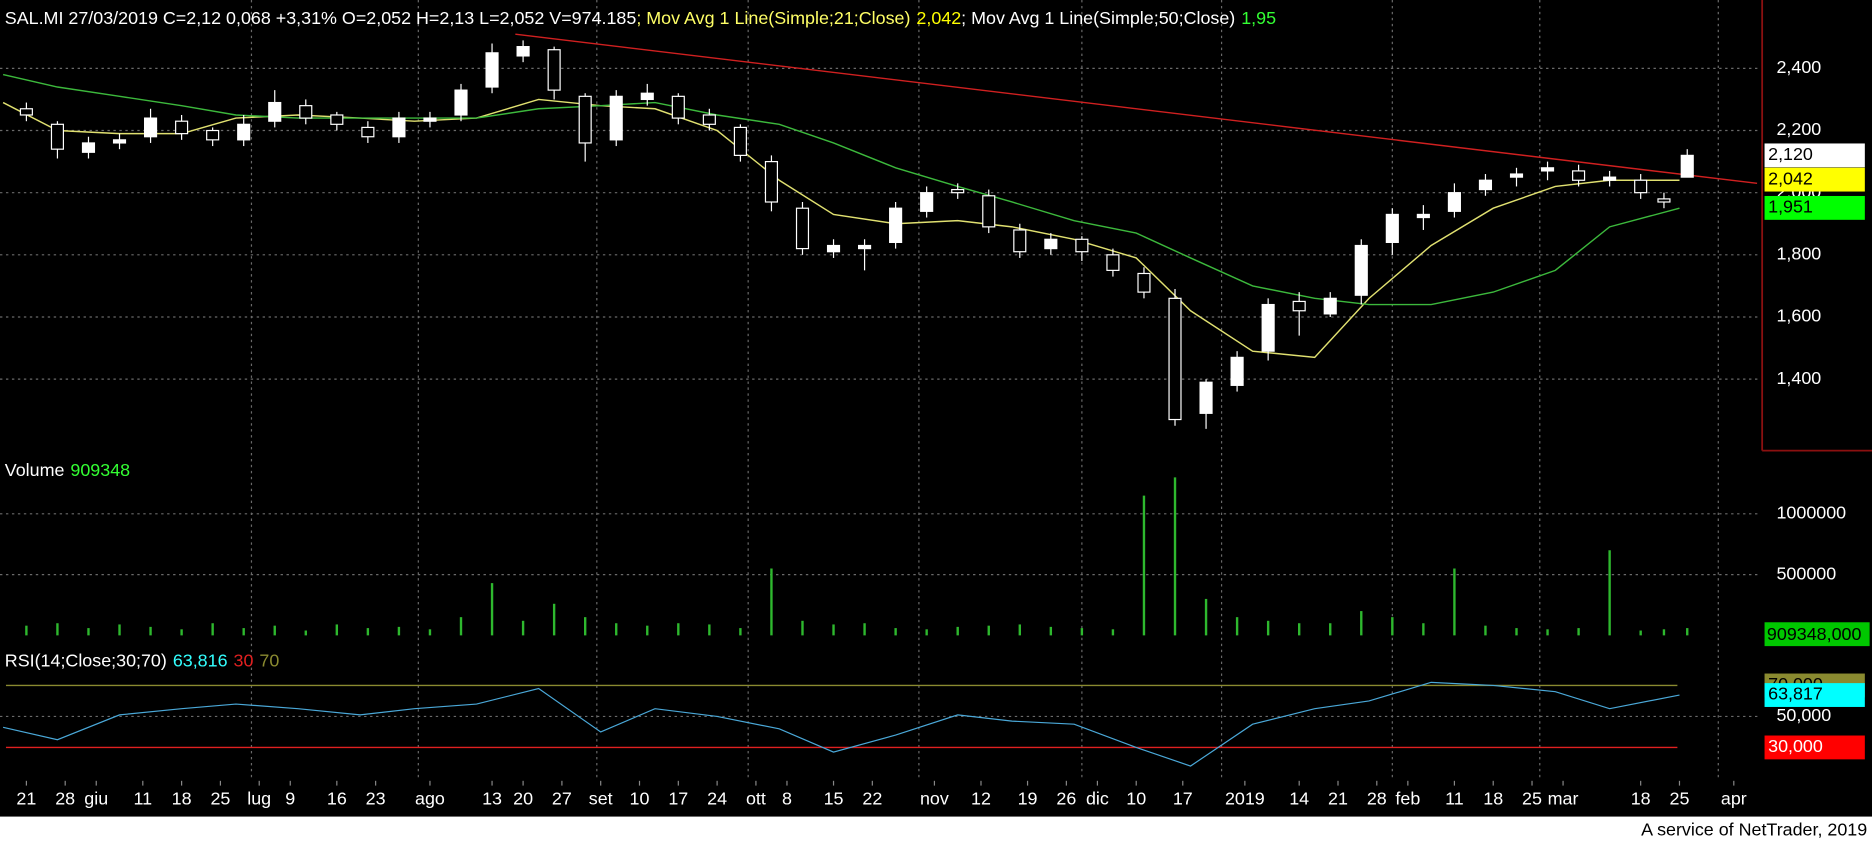 The height and width of the screenshot is (844, 1872). Describe the element at coordinates (756, 799) in the screenshot. I see `x-tick-label: ott` at that location.